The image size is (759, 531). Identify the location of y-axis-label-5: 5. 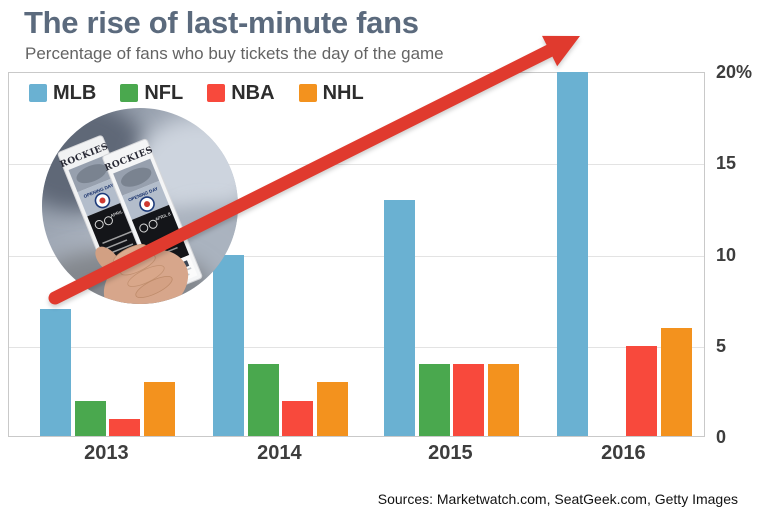
(721, 345).